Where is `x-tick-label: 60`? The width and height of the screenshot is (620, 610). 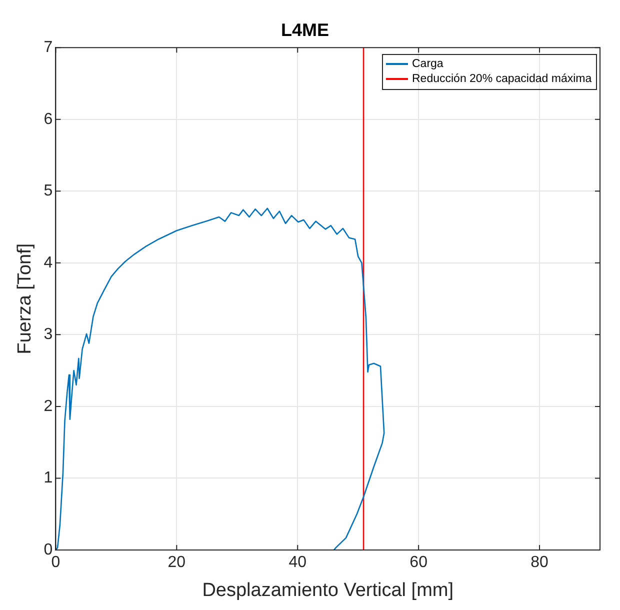
x-tick-label: 60 is located at coordinates (419, 563).